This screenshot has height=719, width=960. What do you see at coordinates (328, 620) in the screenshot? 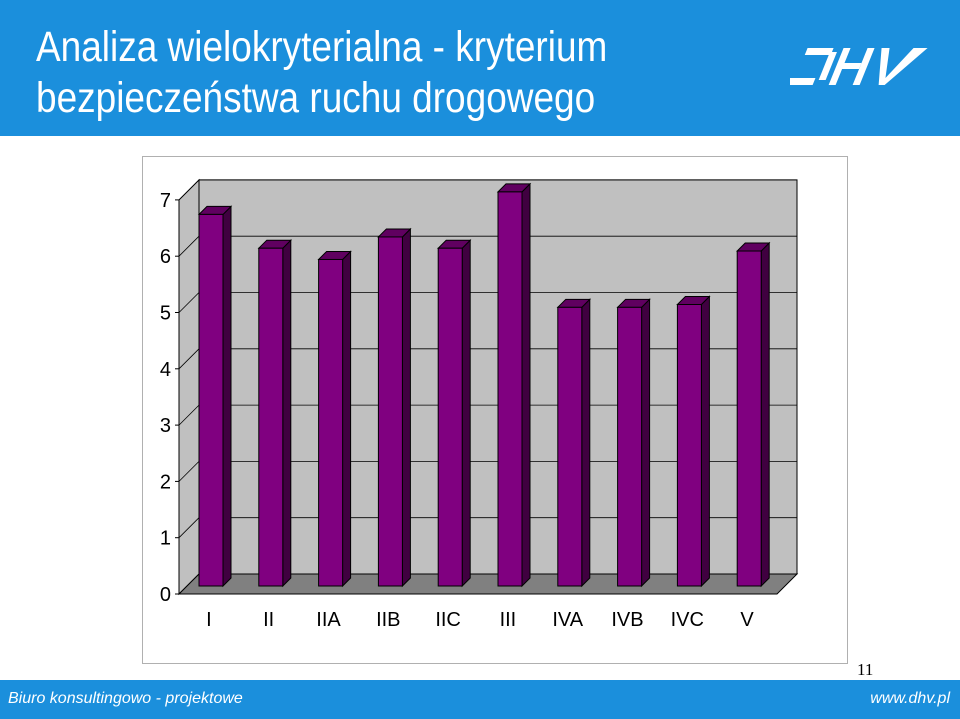
I see `x-tick-label: IIA` at bounding box center [328, 620].